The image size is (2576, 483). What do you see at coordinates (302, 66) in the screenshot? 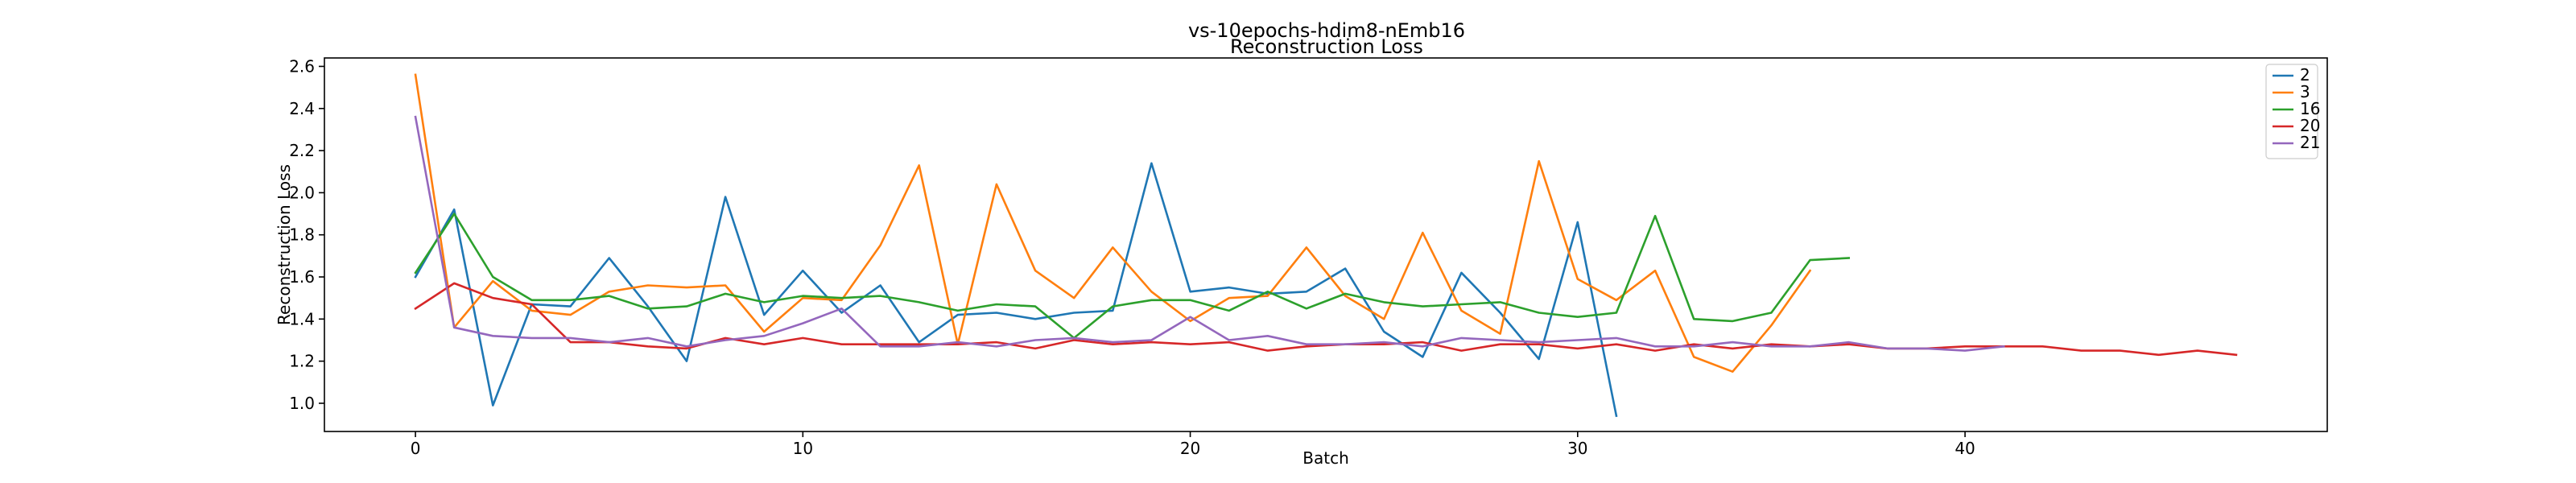
I see `y-tick-label: 2.6` at bounding box center [302, 66].